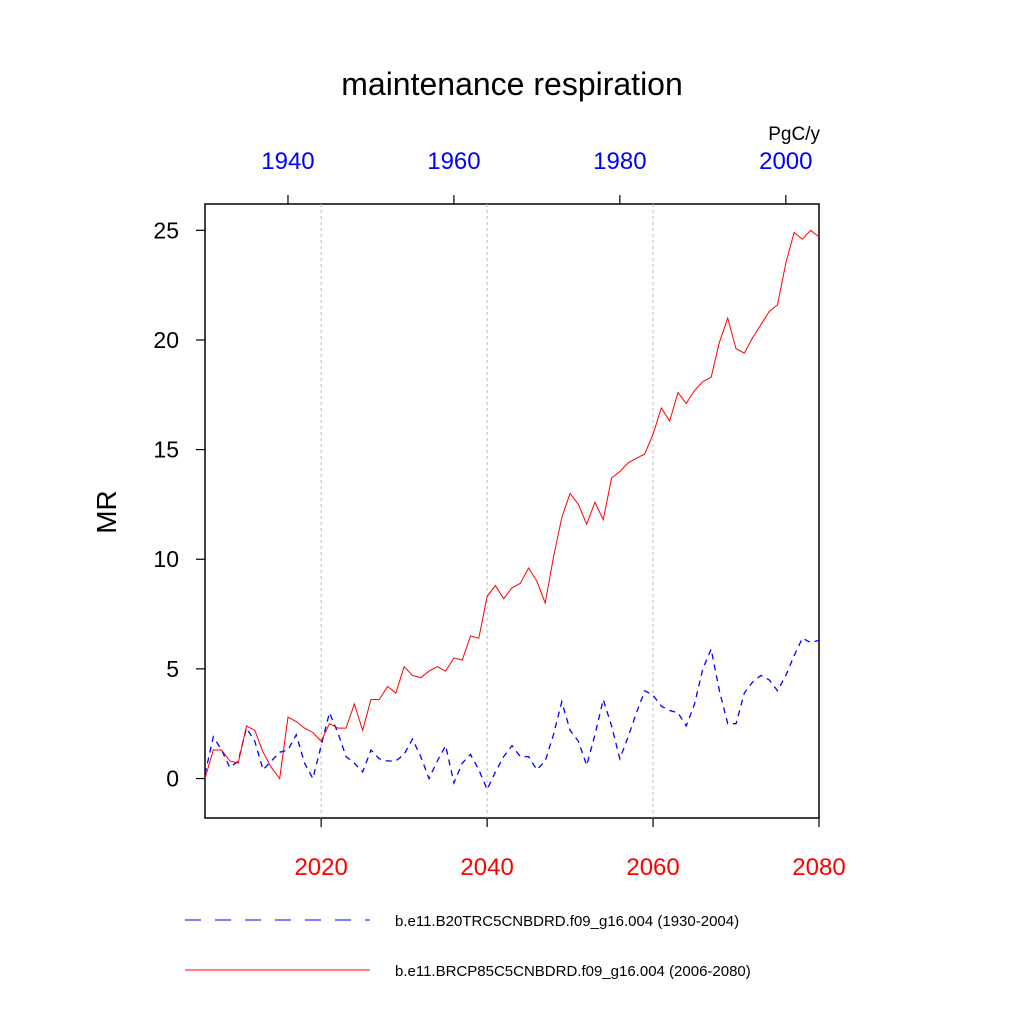 Image resolution: width=1024 pixels, height=1024 pixels. What do you see at coordinates (512, 84) in the screenshot?
I see `chart-title: maintenance respiration` at bounding box center [512, 84].